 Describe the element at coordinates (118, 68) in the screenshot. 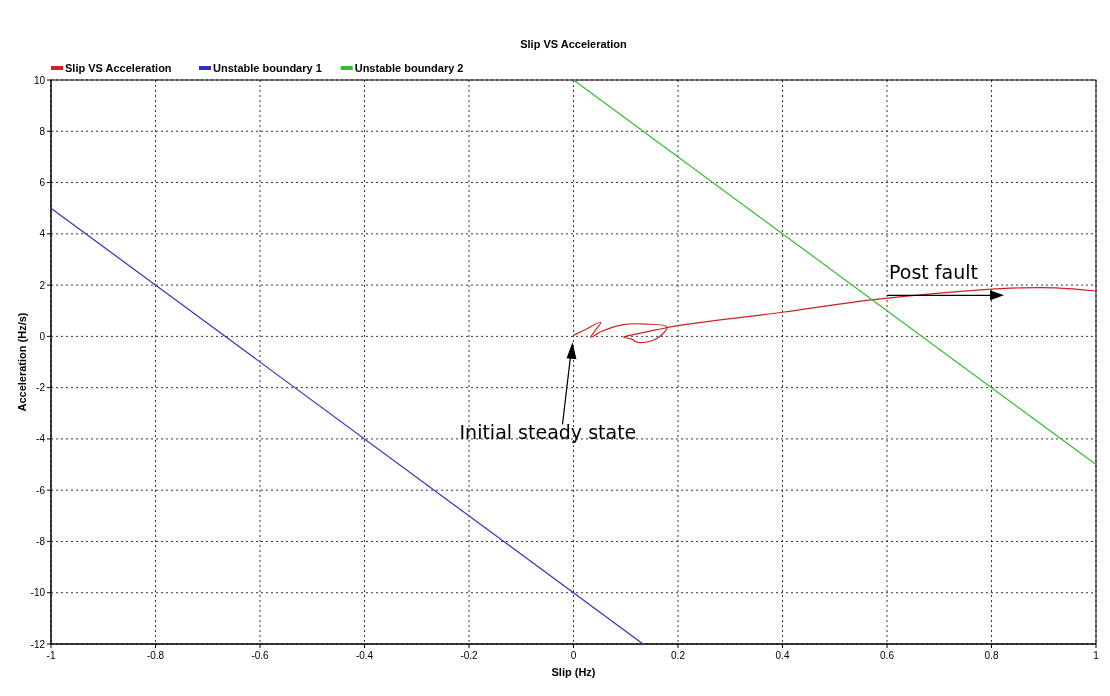

I see `legend-label: Slip VS Acceleration` at that location.